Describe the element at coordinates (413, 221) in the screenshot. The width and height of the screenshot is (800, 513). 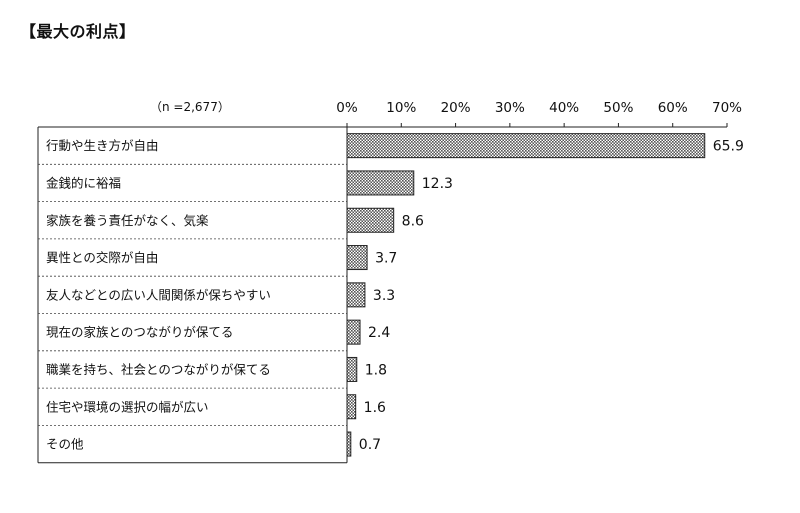
I see `value-label: 8.6` at that location.